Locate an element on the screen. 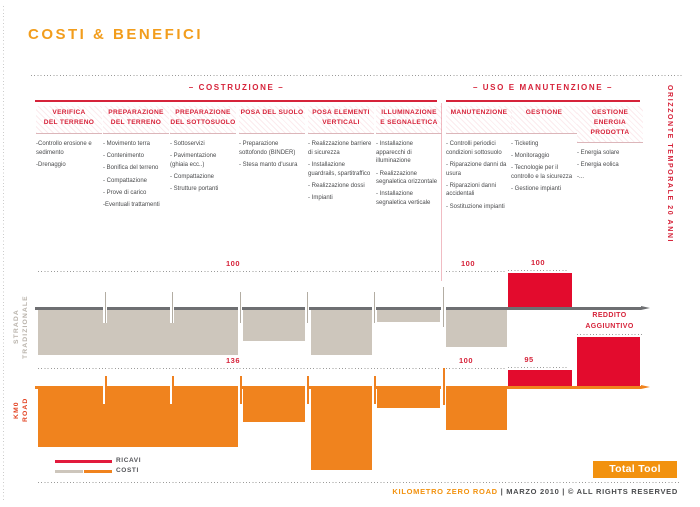 Image resolution: width=700 pixels, height=507 pixels. legend-costi-gray-swatch is located at coordinates (69, 471).